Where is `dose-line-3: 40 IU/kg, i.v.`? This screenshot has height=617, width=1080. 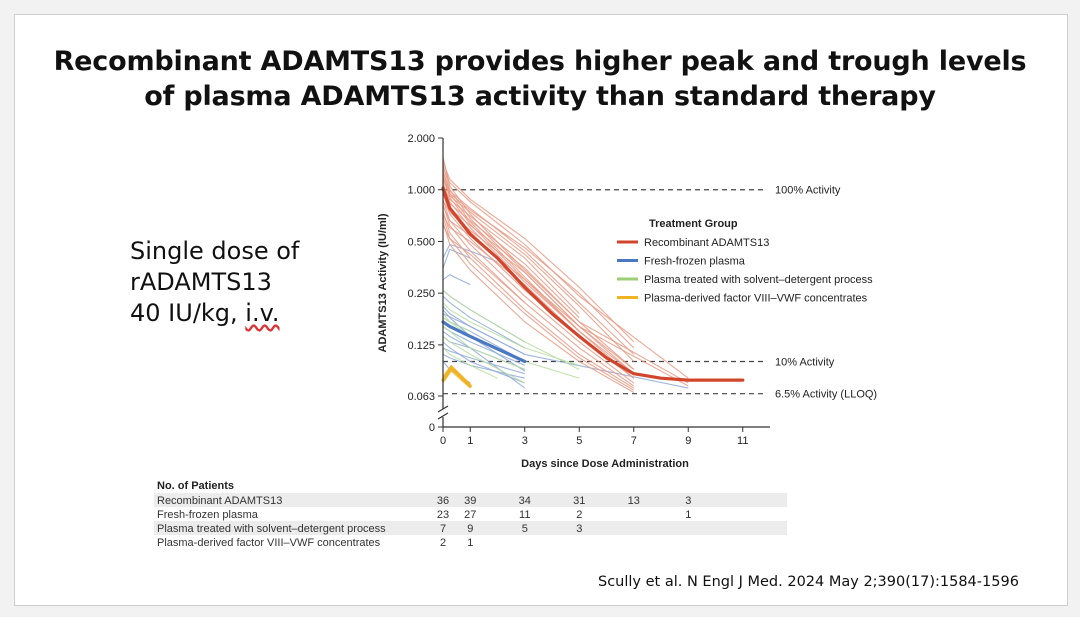 dose-line-3: 40 IU/kg, i.v. is located at coordinates (214, 313).